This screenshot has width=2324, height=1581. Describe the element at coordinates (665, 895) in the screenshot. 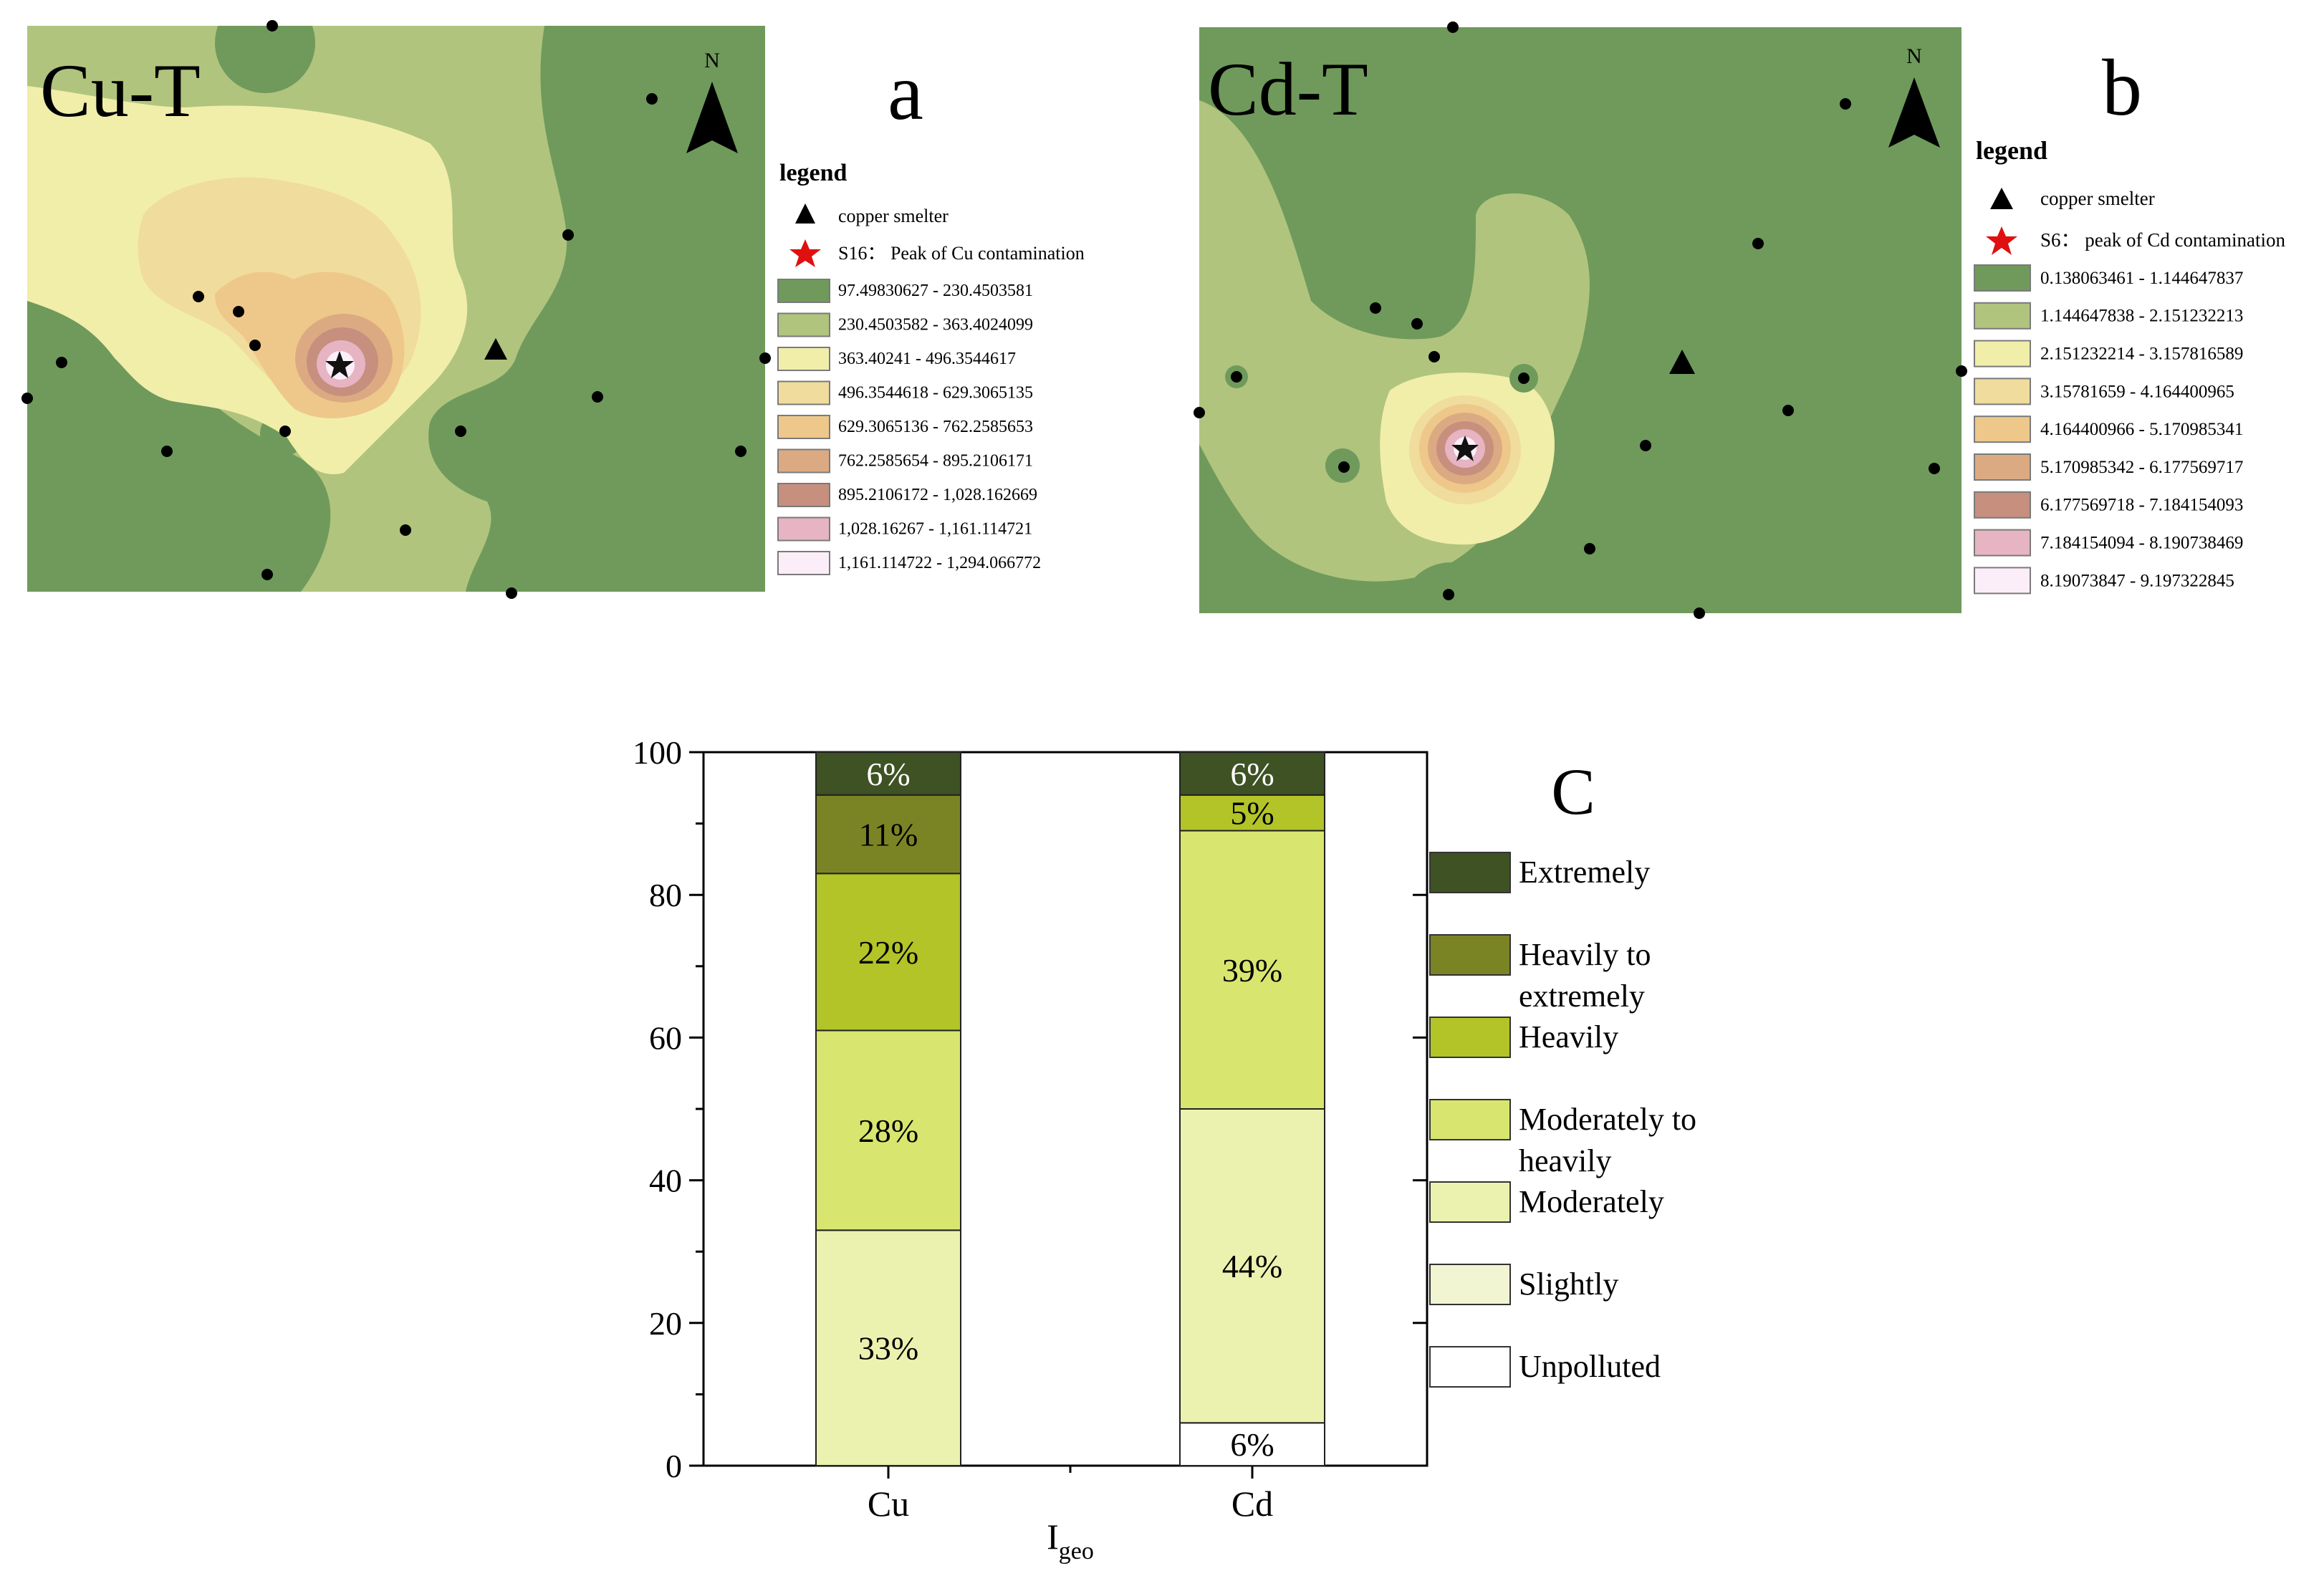

I see `y-tick-label: 80` at that location.